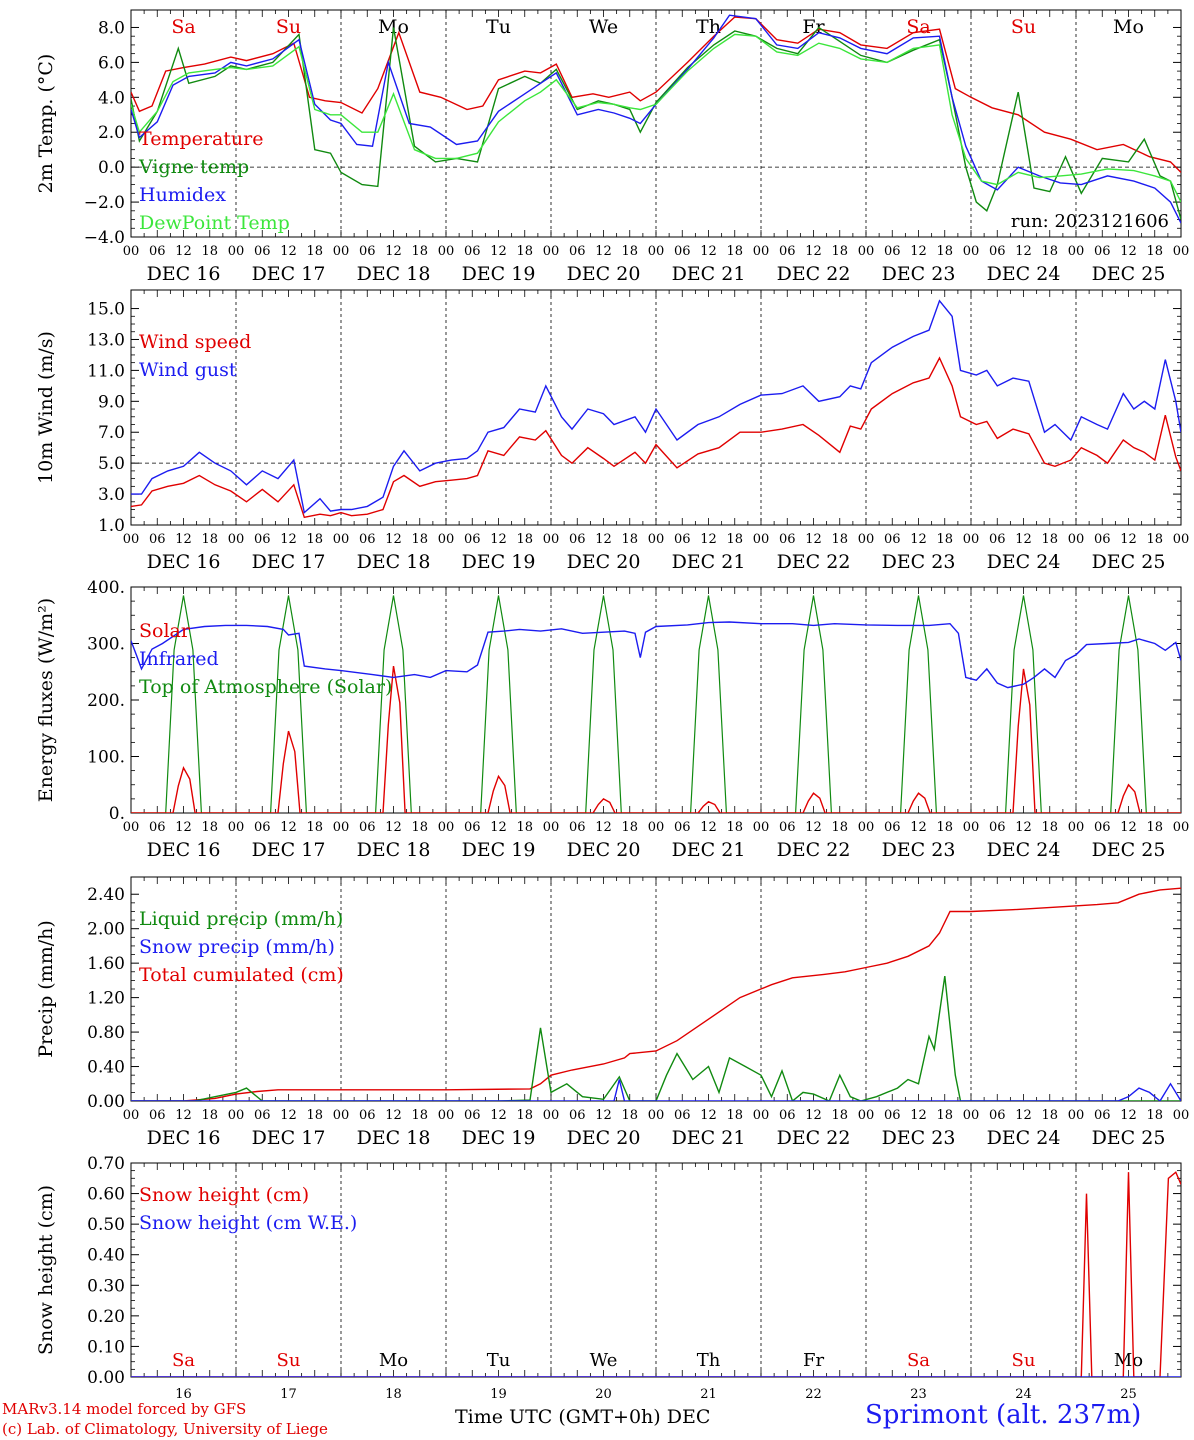 The width and height of the screenshot is (1194, 1440). What do you see at coordinates (813, 1394) in the screenshot?
I see `day-number: 22` at bounding box center [813, 1394].